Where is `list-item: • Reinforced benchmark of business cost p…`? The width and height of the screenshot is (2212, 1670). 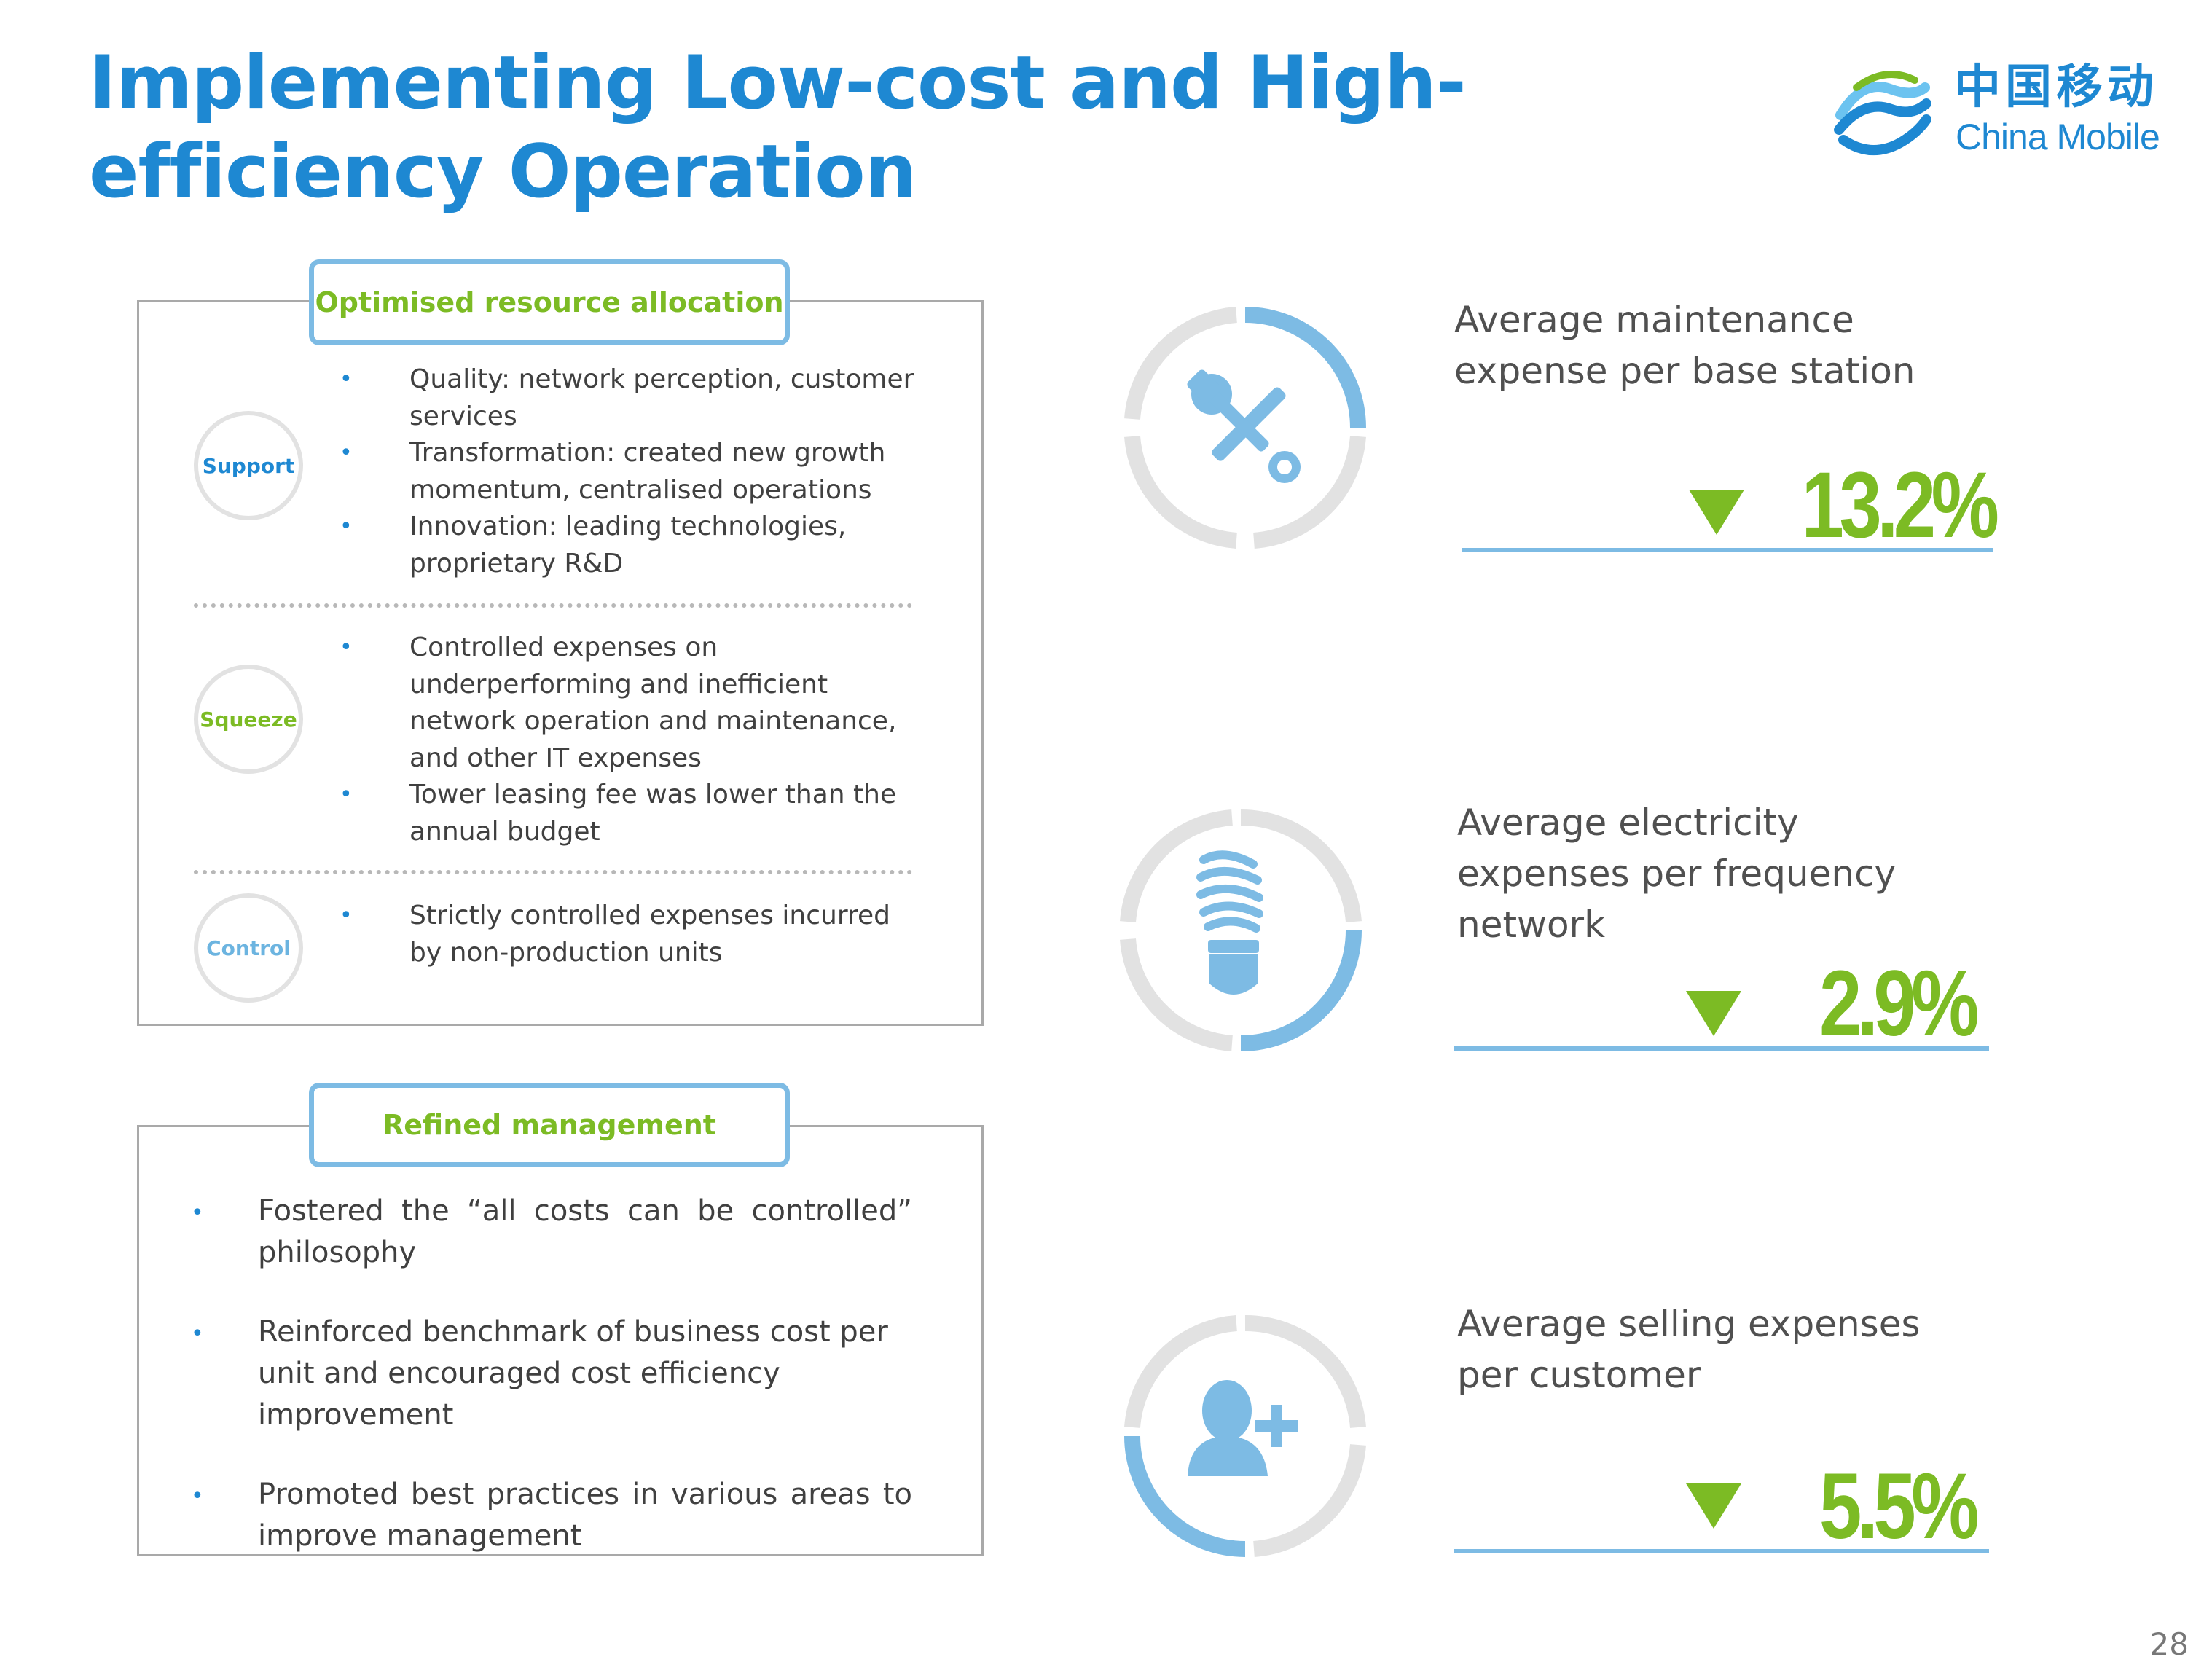
list-item: • Reinforced benchmark of business cost p… is located at coordinates (551, 1374).